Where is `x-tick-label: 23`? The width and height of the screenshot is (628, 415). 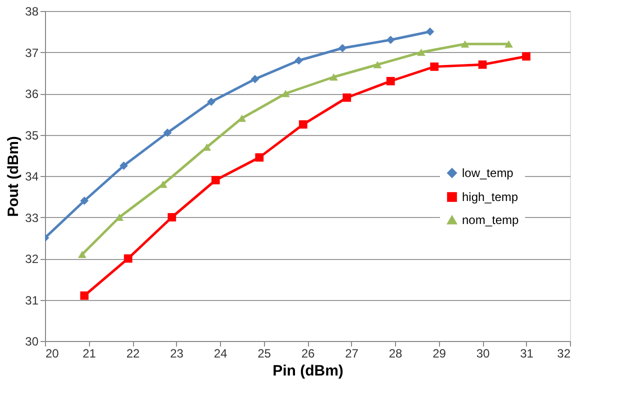
x-tick-label: 23 is located at coordinates (177, 353).